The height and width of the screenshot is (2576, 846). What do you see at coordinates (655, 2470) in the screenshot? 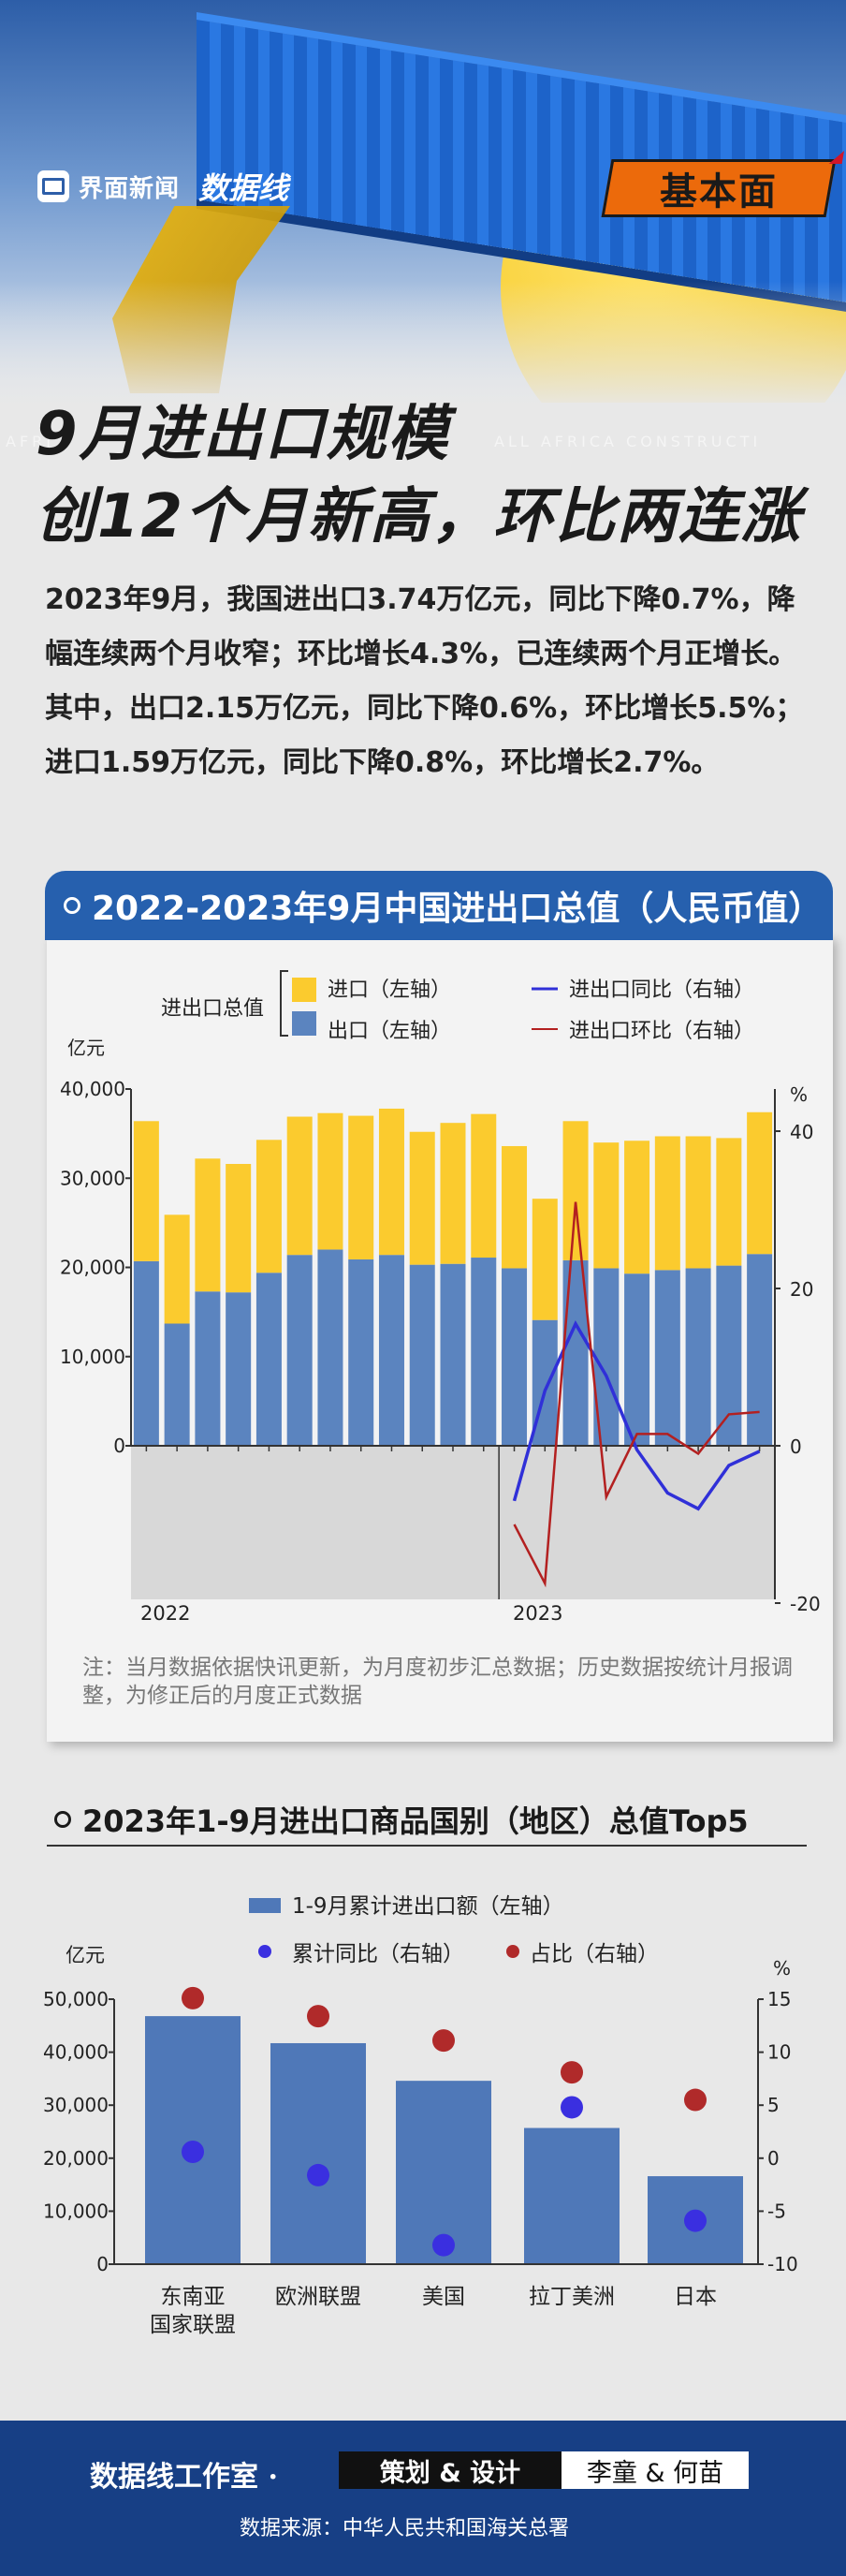
I see `footer-authors: 李童 & 何苗` at bounding box center [655, 2470].